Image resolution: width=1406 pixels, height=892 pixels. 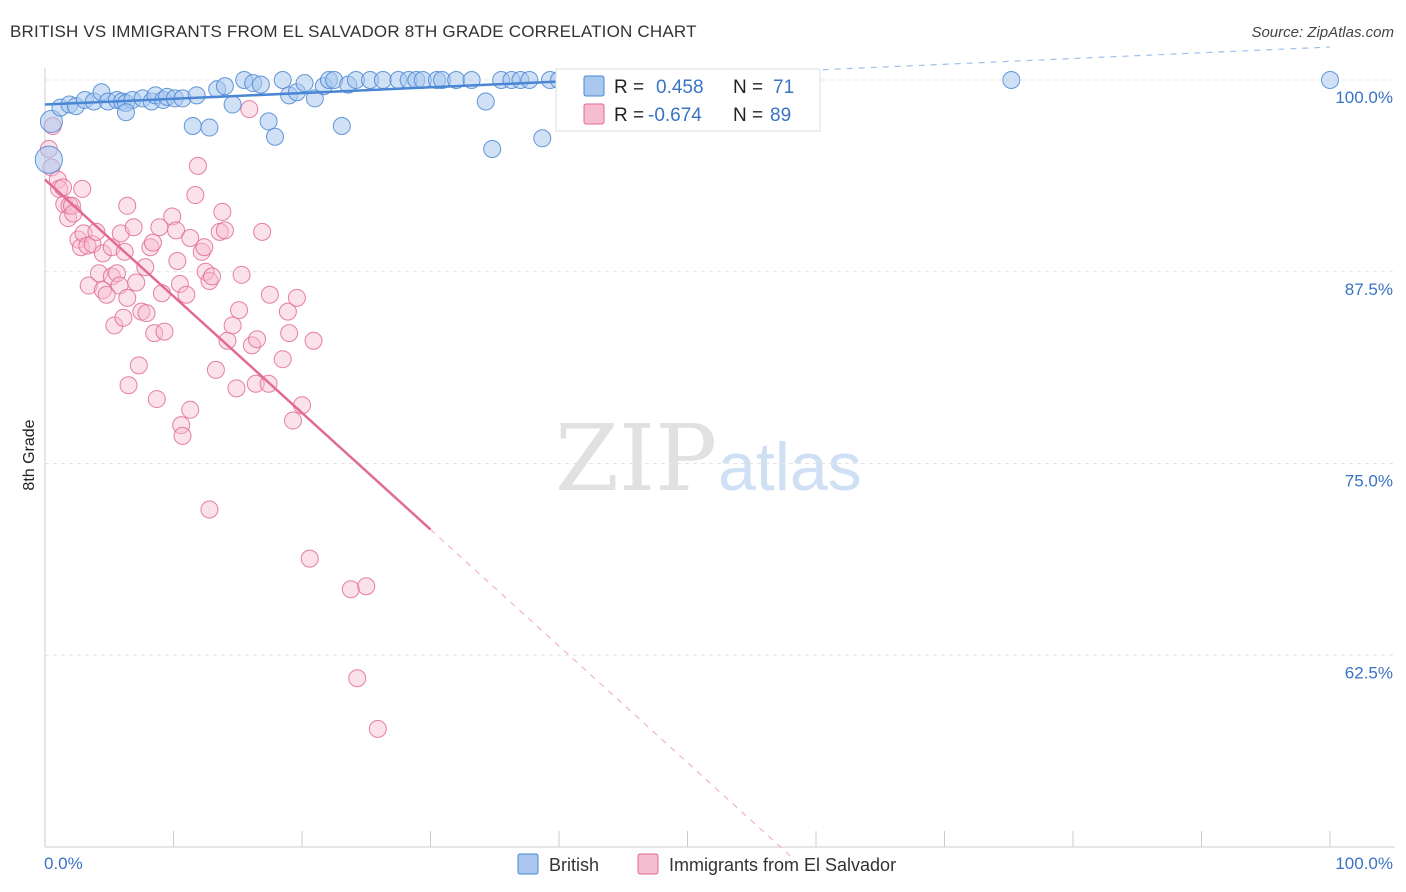 I want to click on salvador-trend-line, so click(x=238, y=354).